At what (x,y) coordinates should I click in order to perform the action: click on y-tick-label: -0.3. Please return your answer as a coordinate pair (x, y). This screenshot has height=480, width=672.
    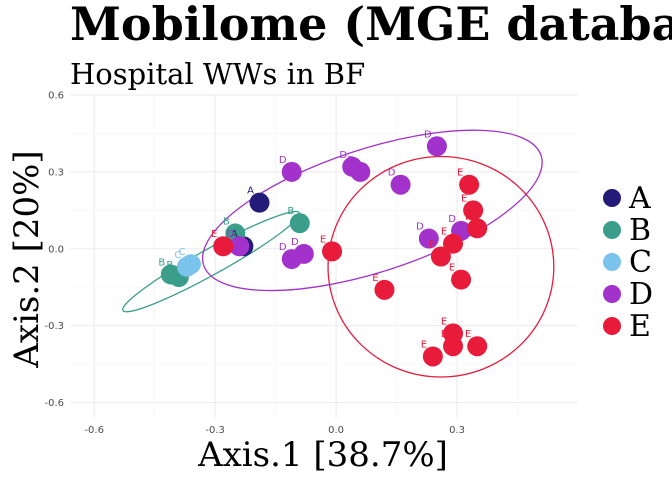
    Looking at the image, I should click on (54, 326).